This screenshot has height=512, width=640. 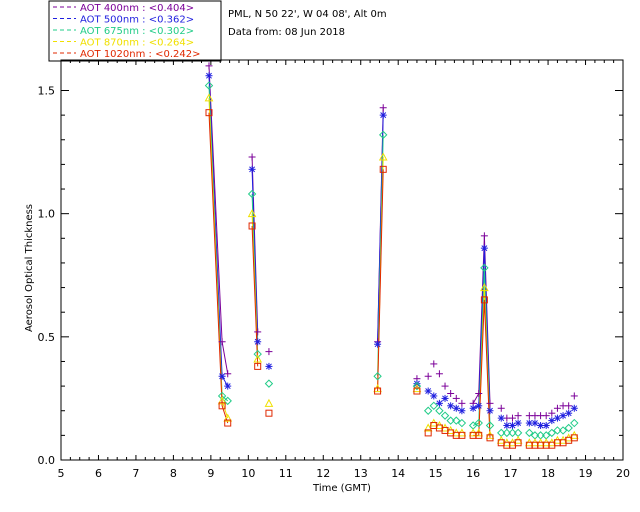 I want to click on x-tick-label: 8, so click(x=173, y=473).